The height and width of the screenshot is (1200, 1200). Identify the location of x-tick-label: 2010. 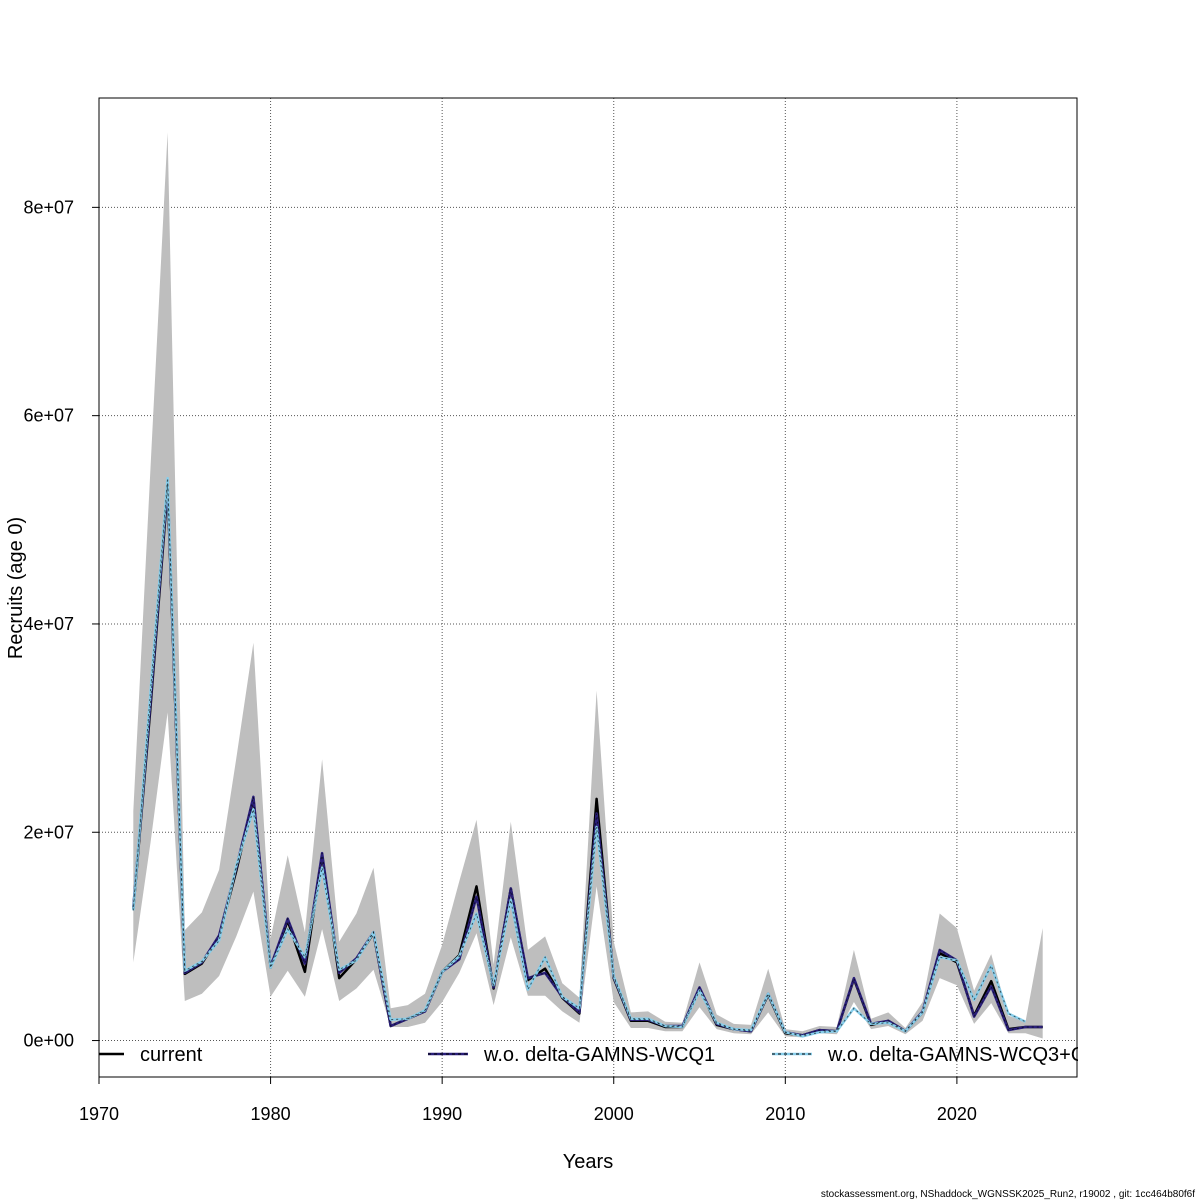
(785, 1114).